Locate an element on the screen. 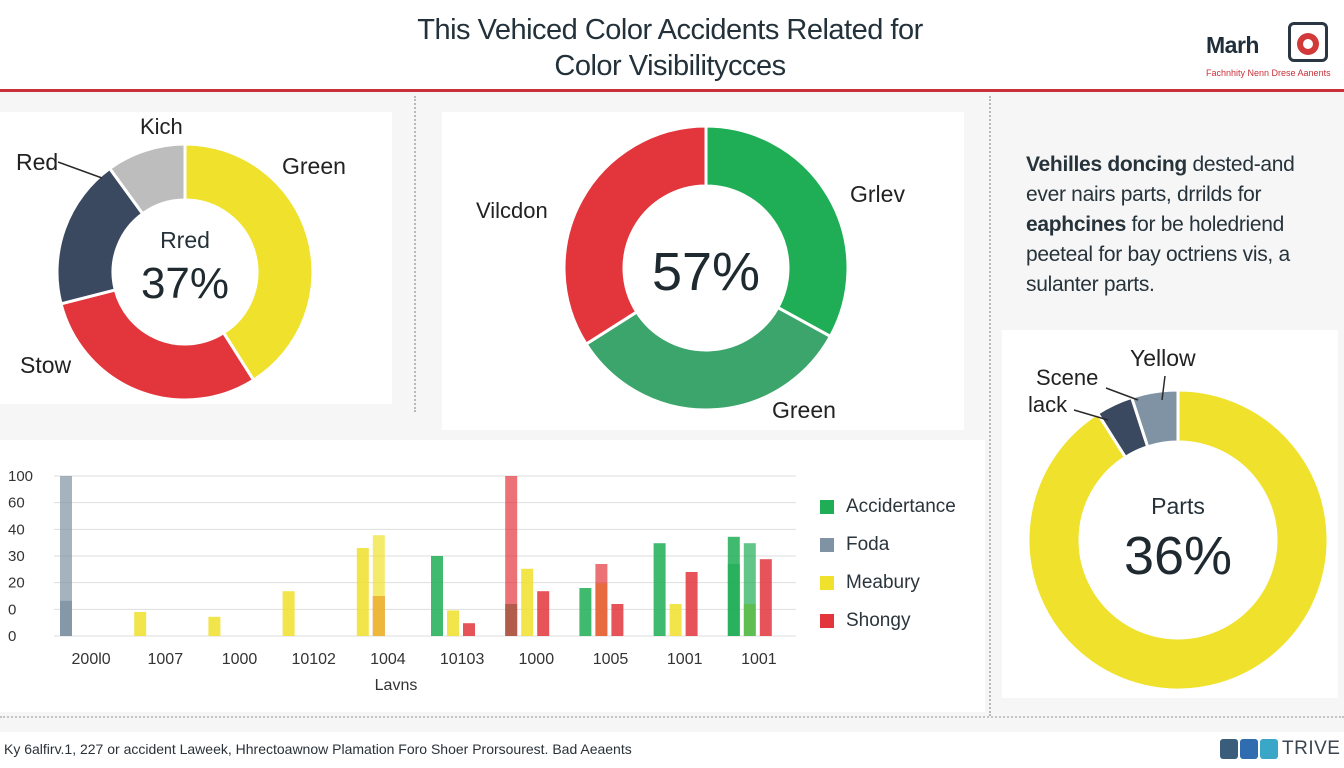 This screenshot has width=1344, height=768. legend-label: Accidertance is located at coordinates (901, 506).